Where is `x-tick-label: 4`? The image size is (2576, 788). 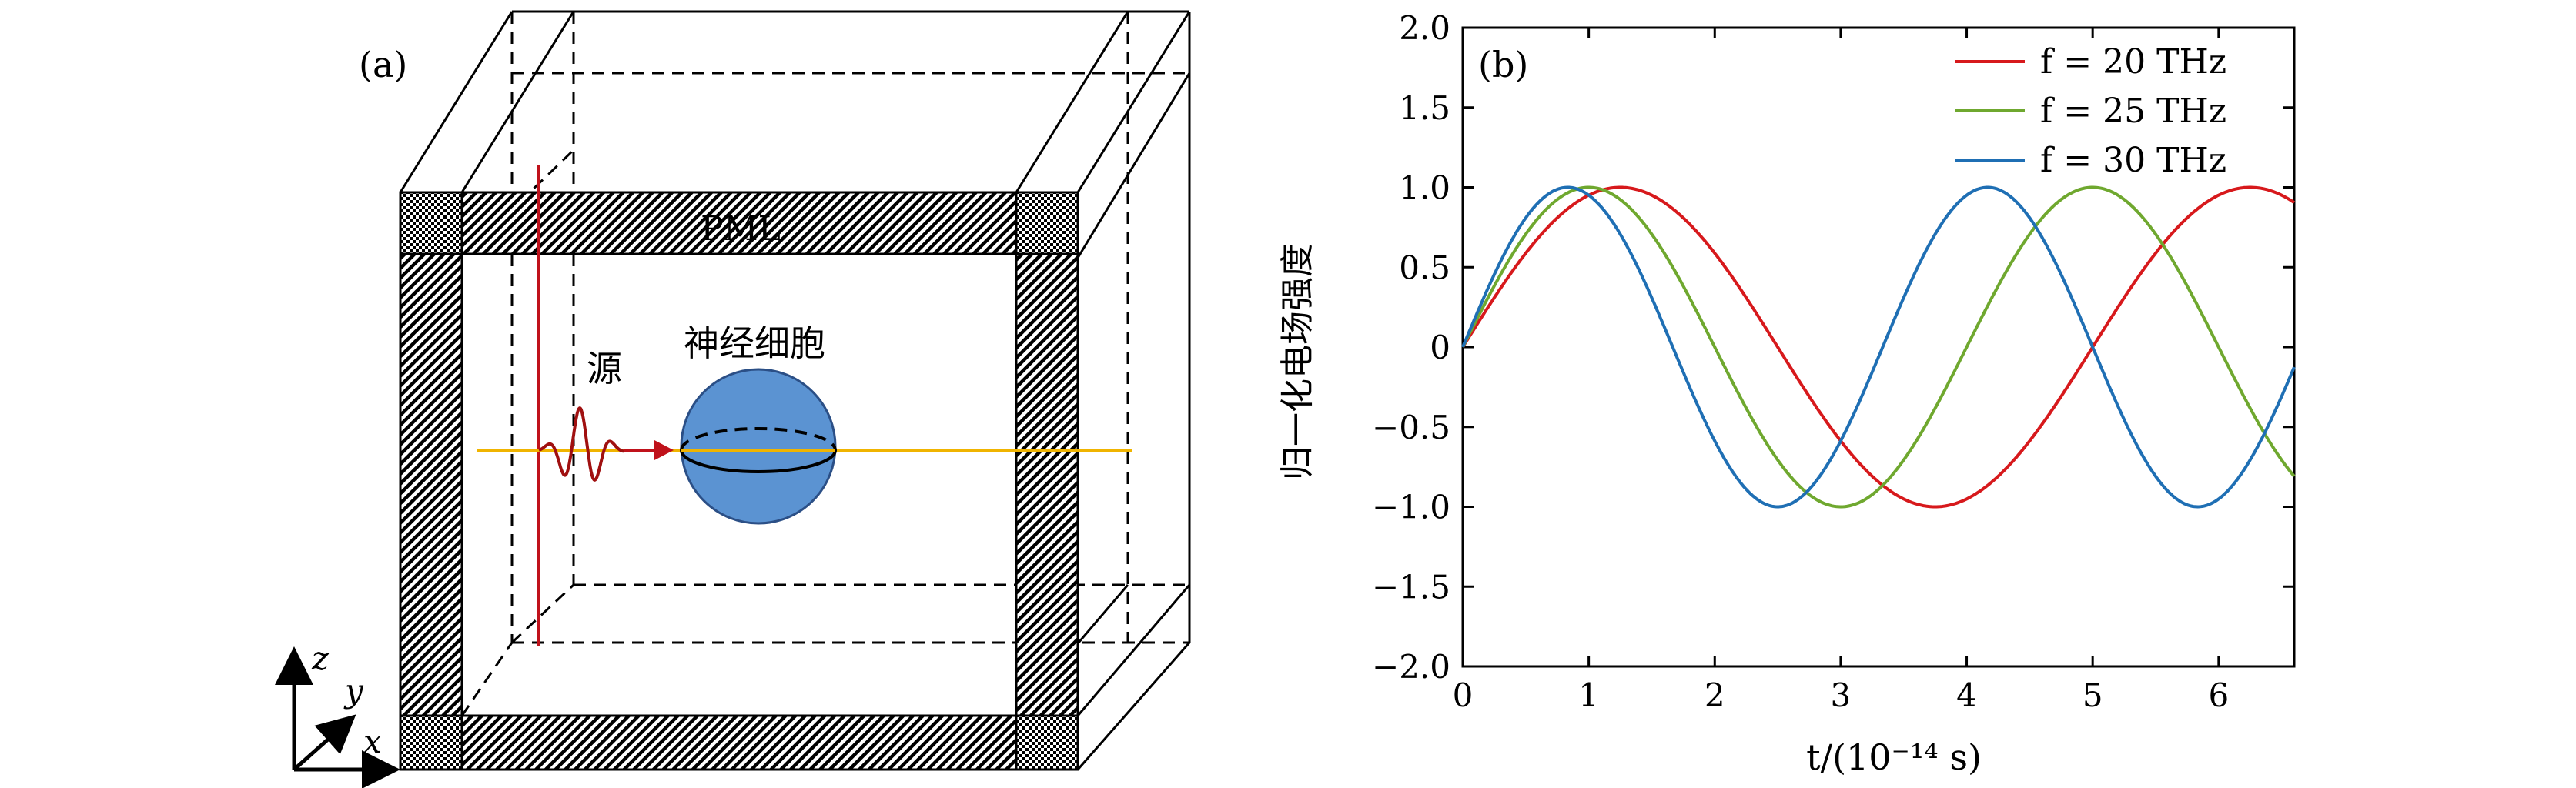
x-tick-label: 4 is located at coordinates (1966, 695).